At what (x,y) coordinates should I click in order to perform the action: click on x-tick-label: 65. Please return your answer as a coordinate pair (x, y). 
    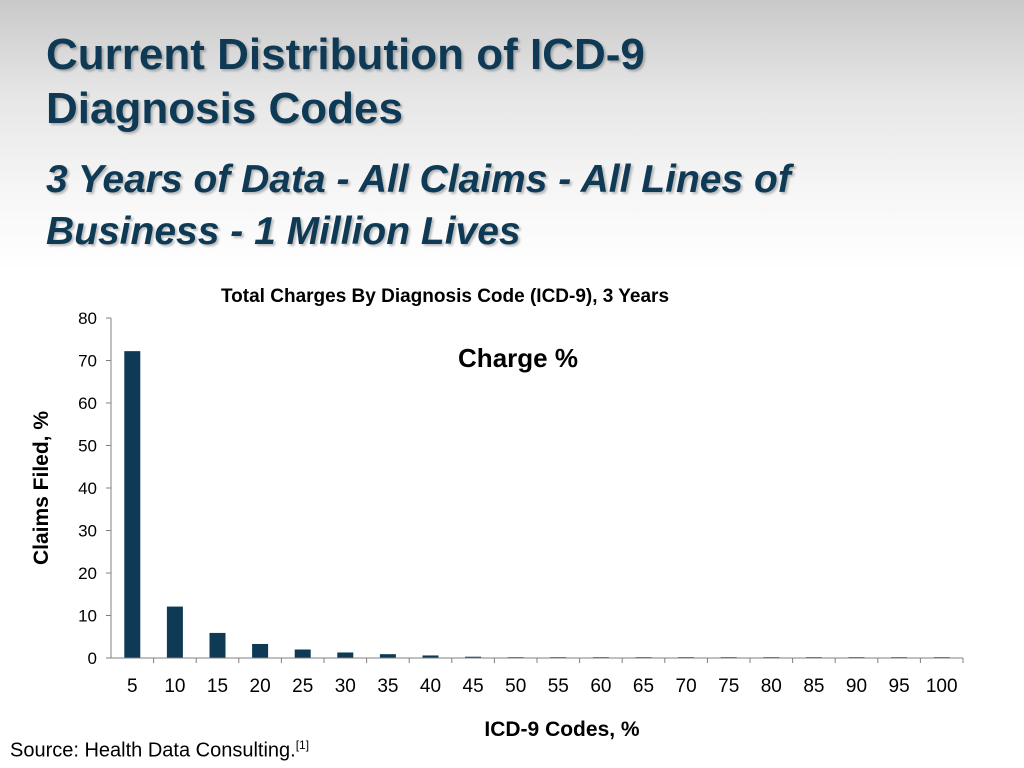
    Looking at the image, I should click on (643, 686).